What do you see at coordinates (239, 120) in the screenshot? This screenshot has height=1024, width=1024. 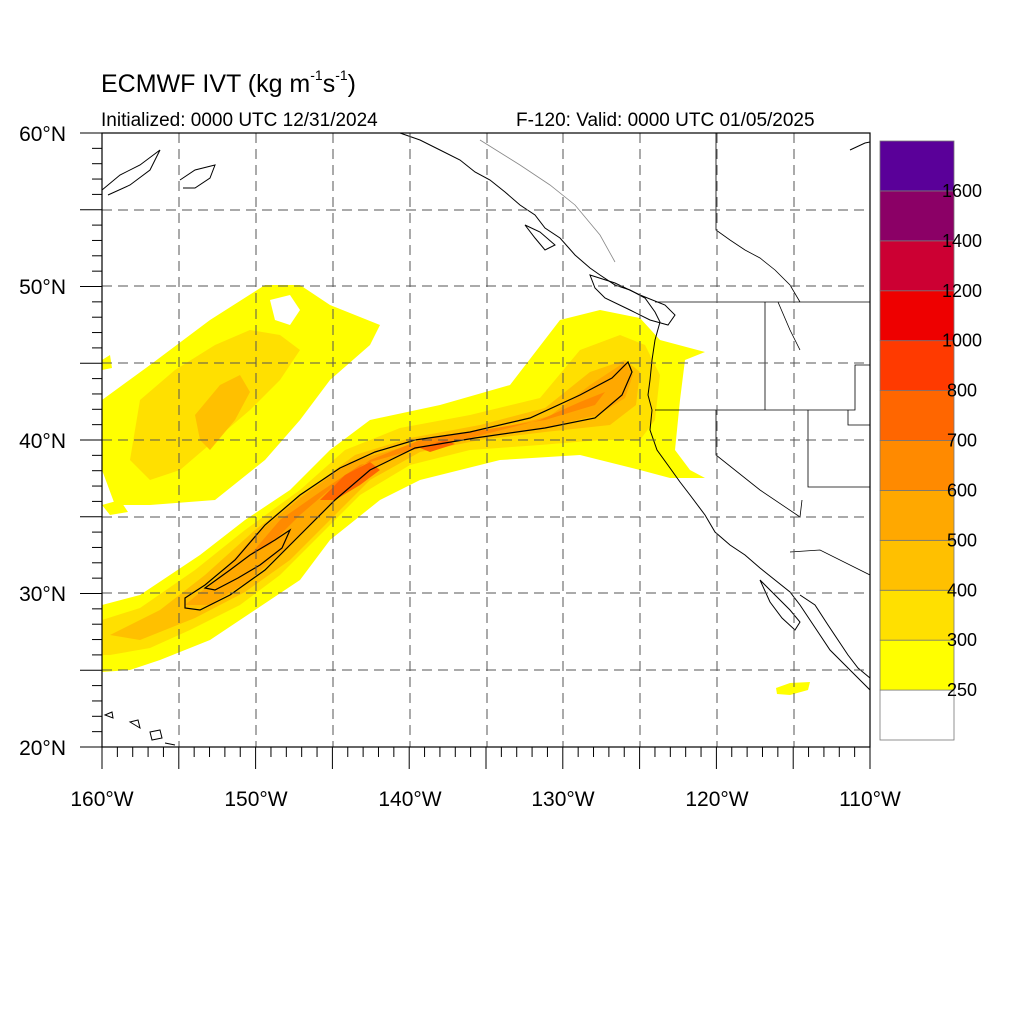 I see `initialized-time: Initialized: 0000 UTC 12/31/2024` at bounding box center [239, 120].